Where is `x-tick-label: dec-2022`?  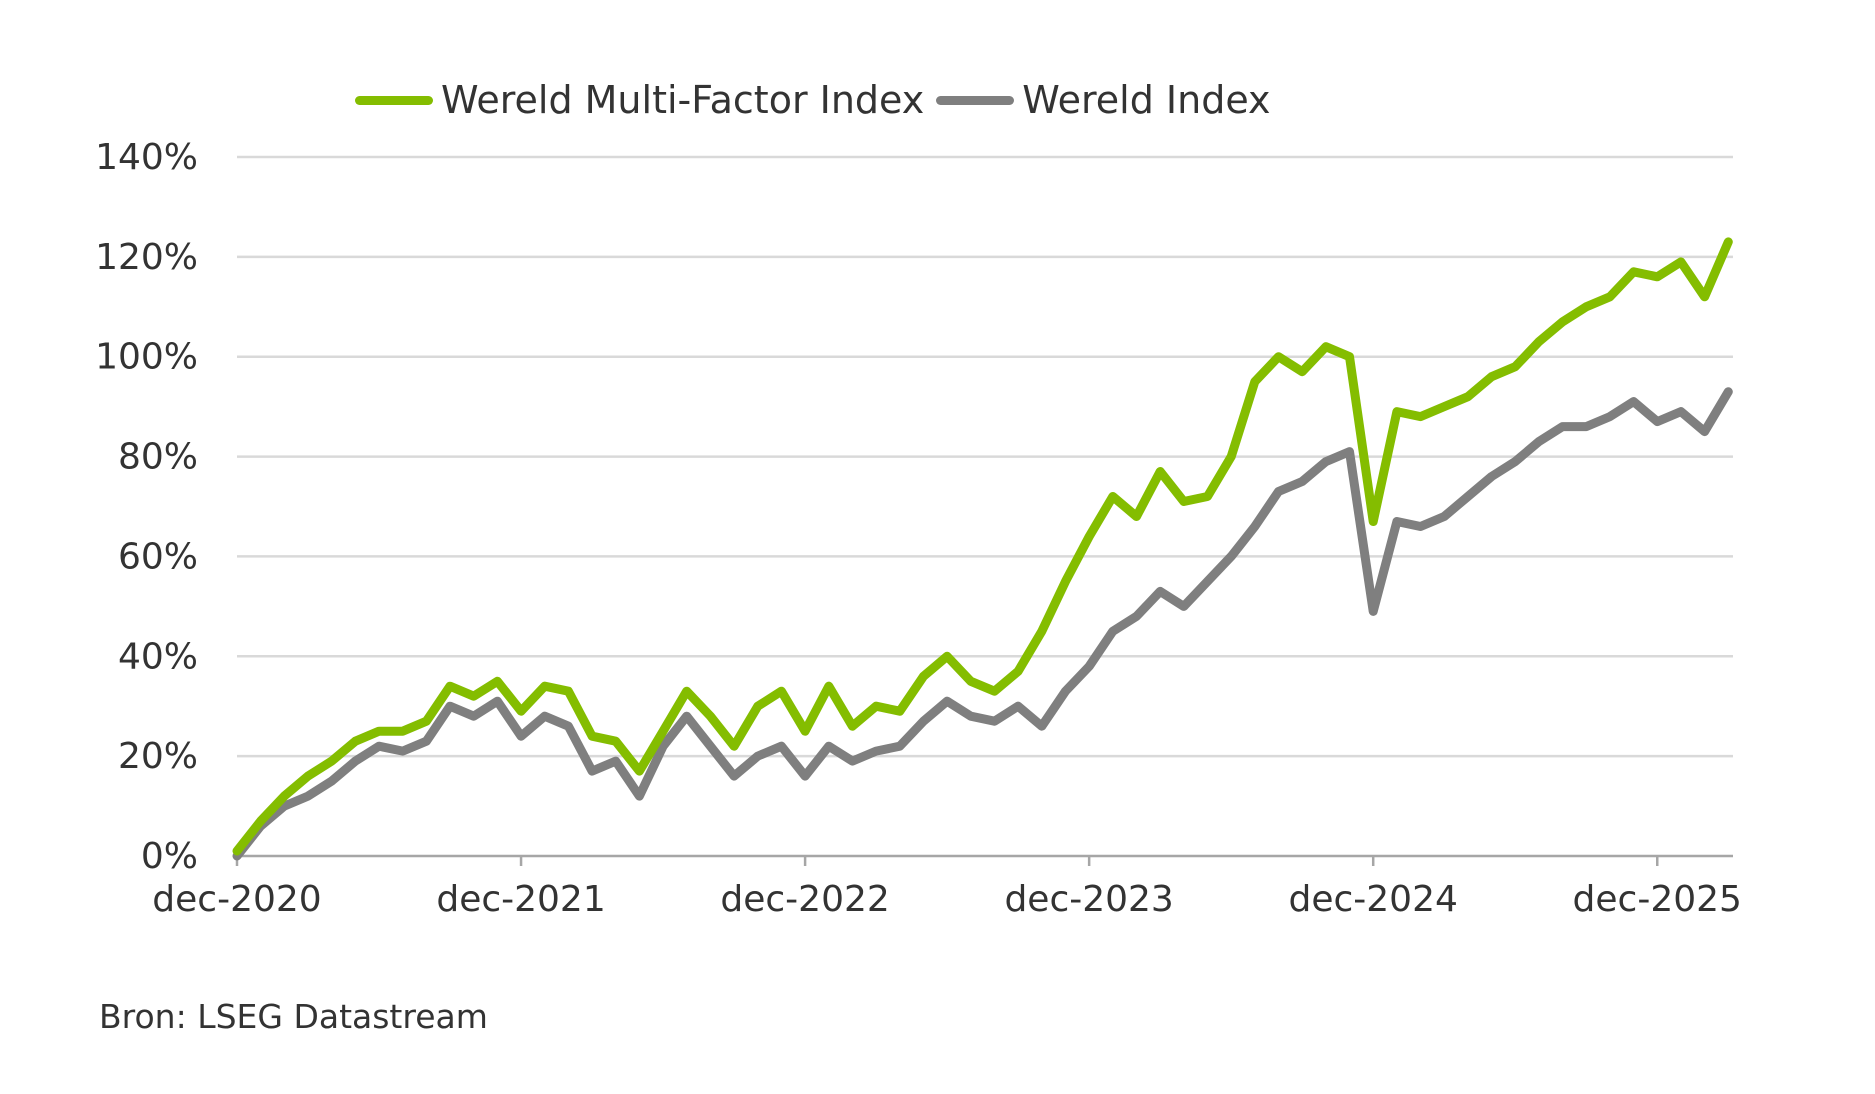
x-tick-label: dec-2022 is located at coordinates (804, 899).